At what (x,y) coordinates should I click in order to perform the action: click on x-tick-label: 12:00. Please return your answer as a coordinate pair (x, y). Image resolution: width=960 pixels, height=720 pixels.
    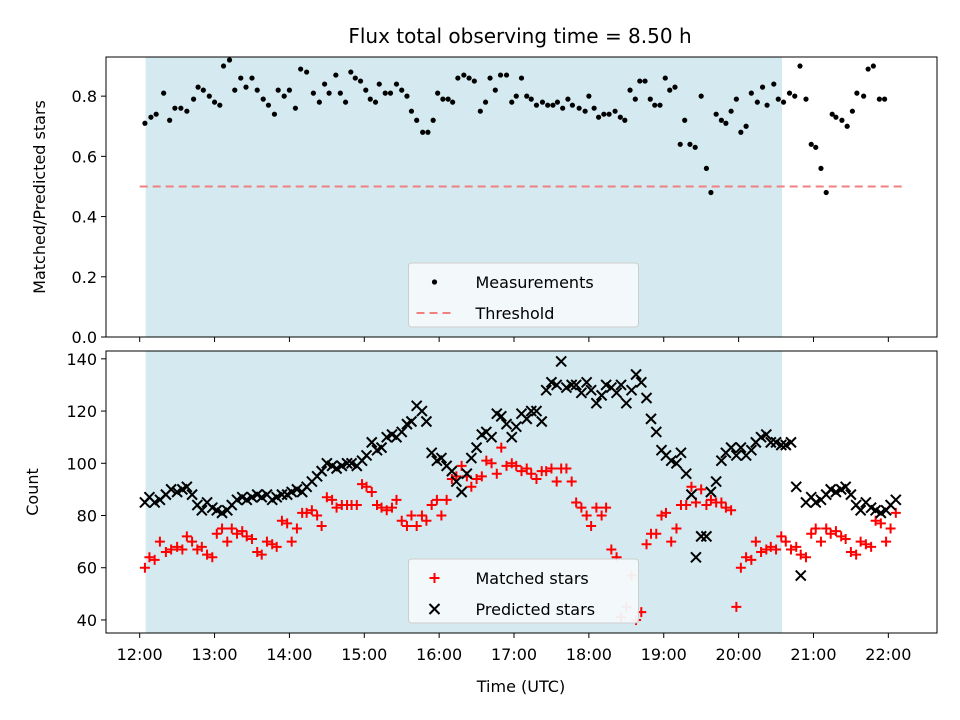
    Looking at the image, I should click on (140, 654).